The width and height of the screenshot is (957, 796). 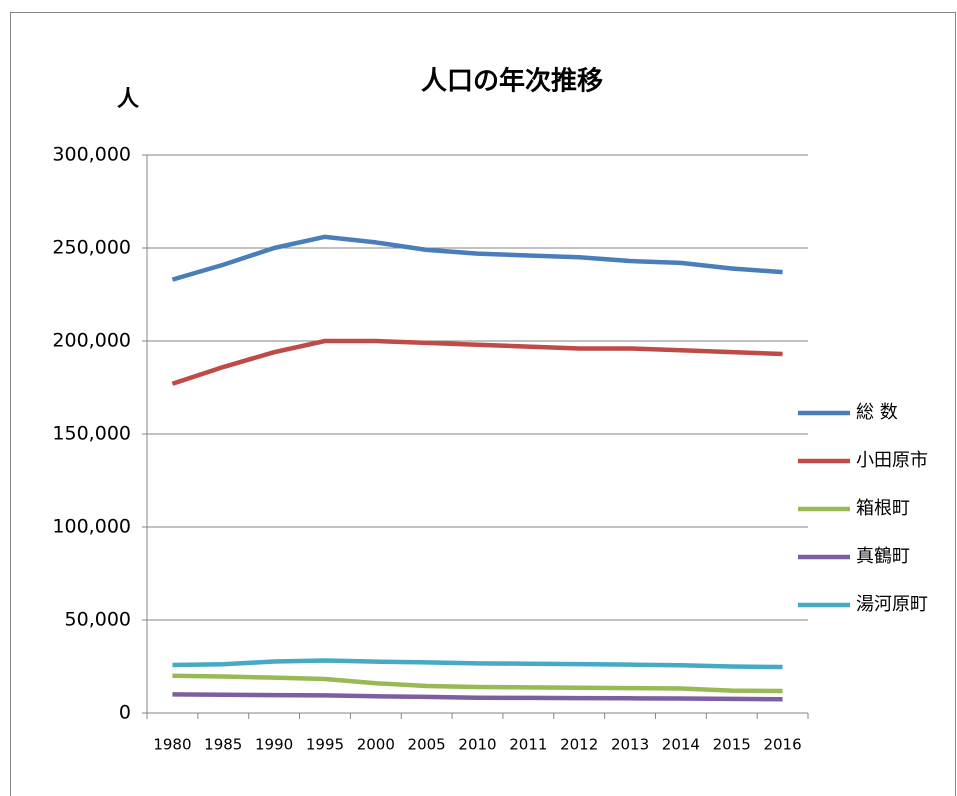 I want to click on y-tick-label: 200,000, so click(x=91, y=341).